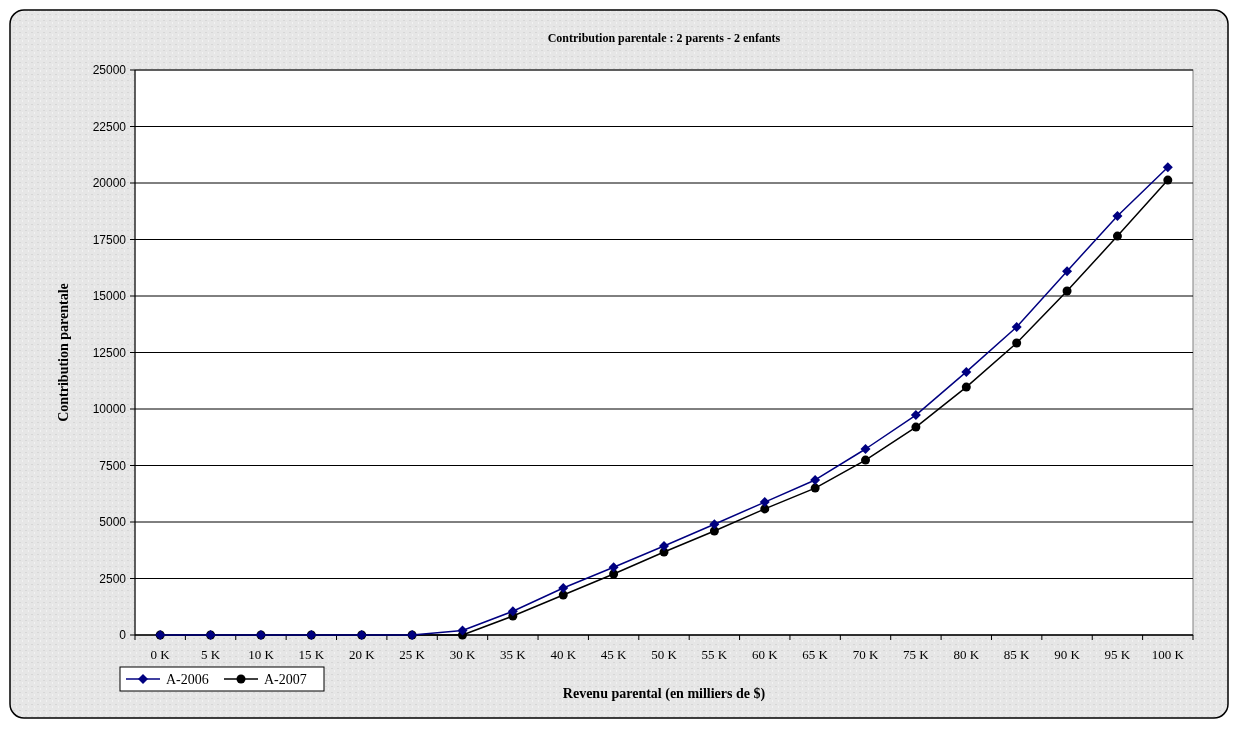 The height and width of the screenshot is (731, 1233). What do you see at coordinates (513, 654) in the screenshot?
I see `x-tick-label: 35 K` at bounding box center [513, 654].